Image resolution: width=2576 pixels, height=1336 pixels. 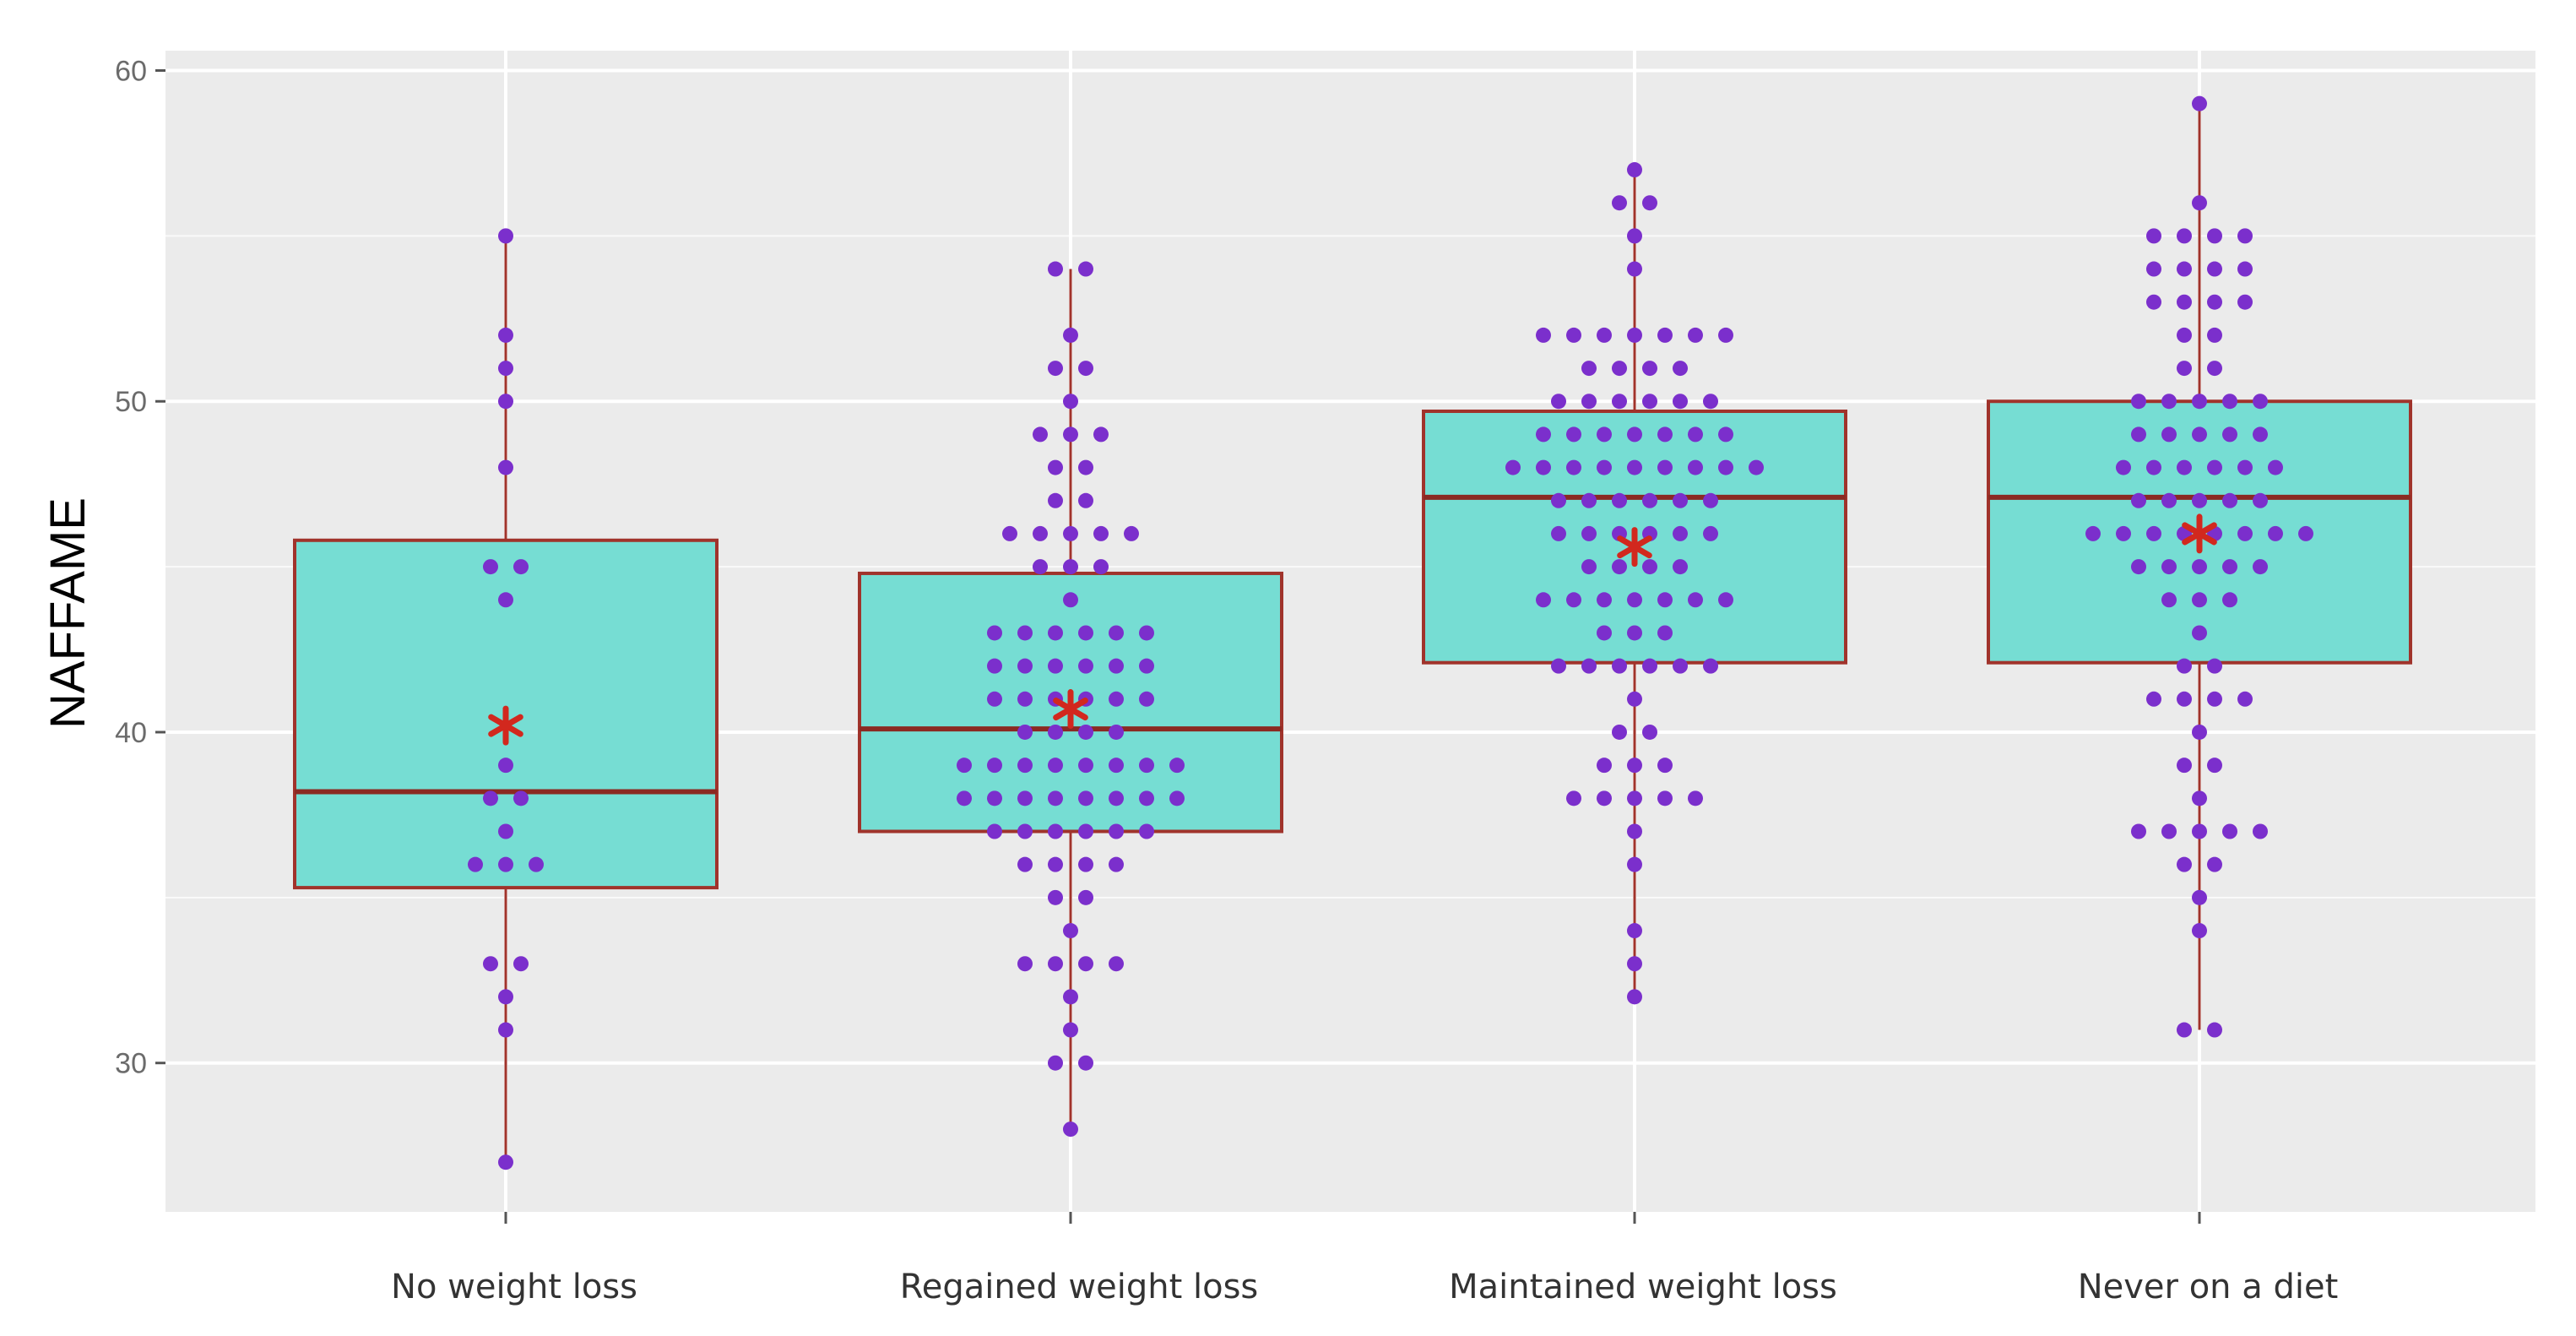 What do you see at coordinates (1080, 1287) in the screenshot?
I see `x-tick-label: Regained weight loss` at bounding box center [1080, 1287].